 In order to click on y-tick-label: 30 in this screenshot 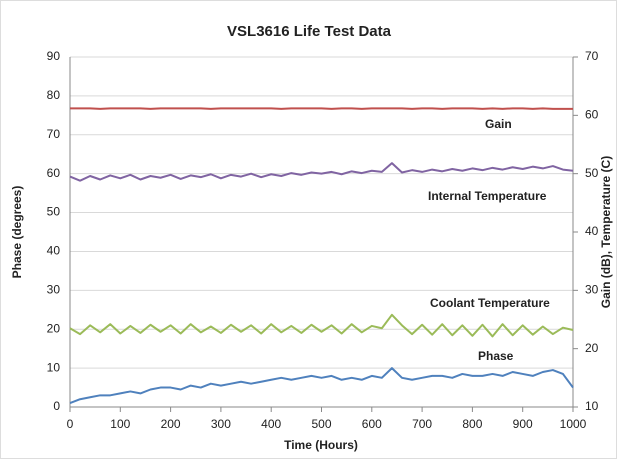, I will do `click(54, 290)`.